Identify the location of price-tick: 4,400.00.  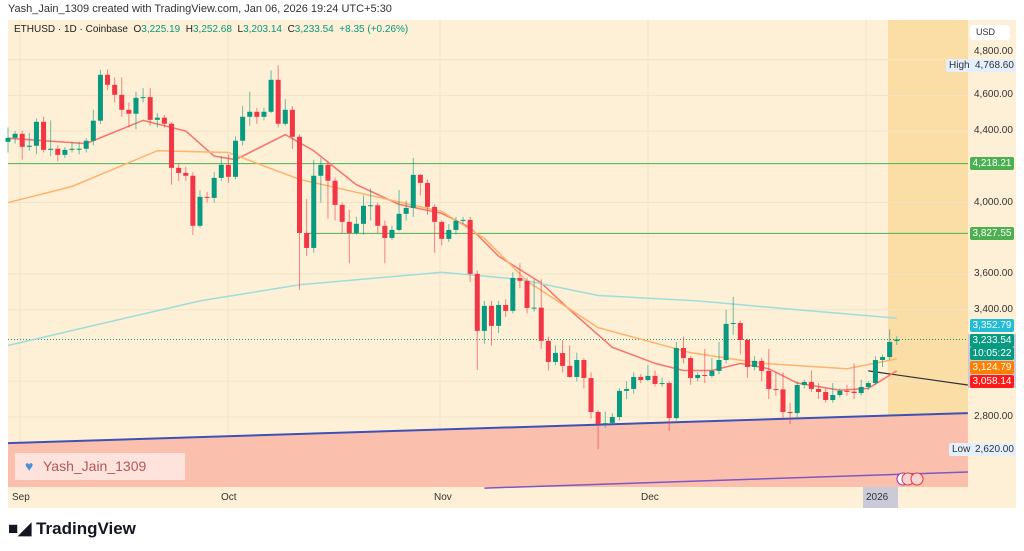
(993, 131).